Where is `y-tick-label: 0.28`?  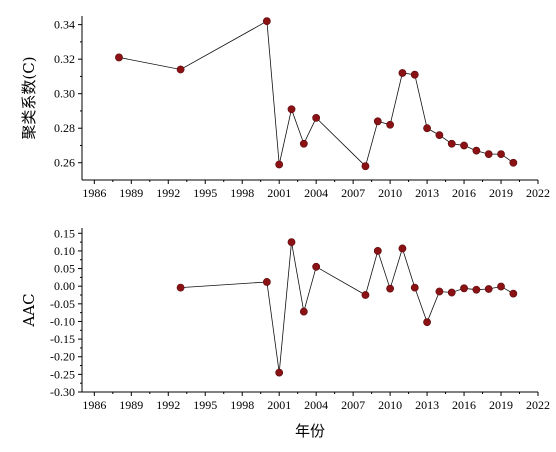 y-tick-label: 0.28 is located at coordinates (64, 128).